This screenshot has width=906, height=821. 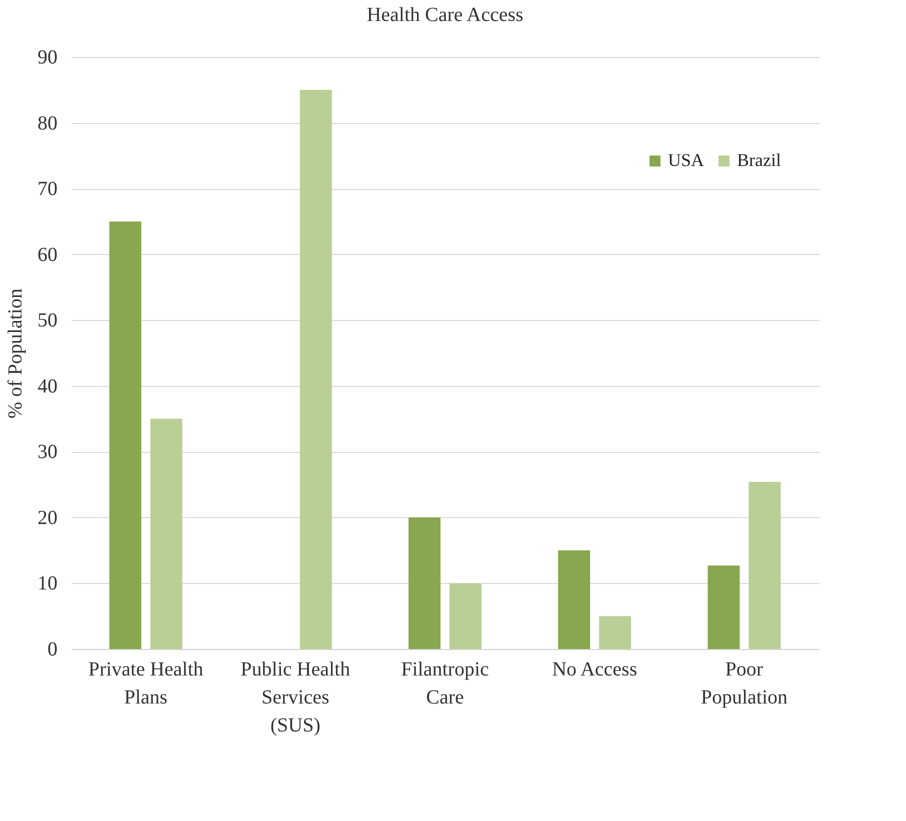 What do you see at coordinates (146, 683) in the screenshot?
I see `x-tick-label: Private Health Plans` at bounding box center [146, 683].